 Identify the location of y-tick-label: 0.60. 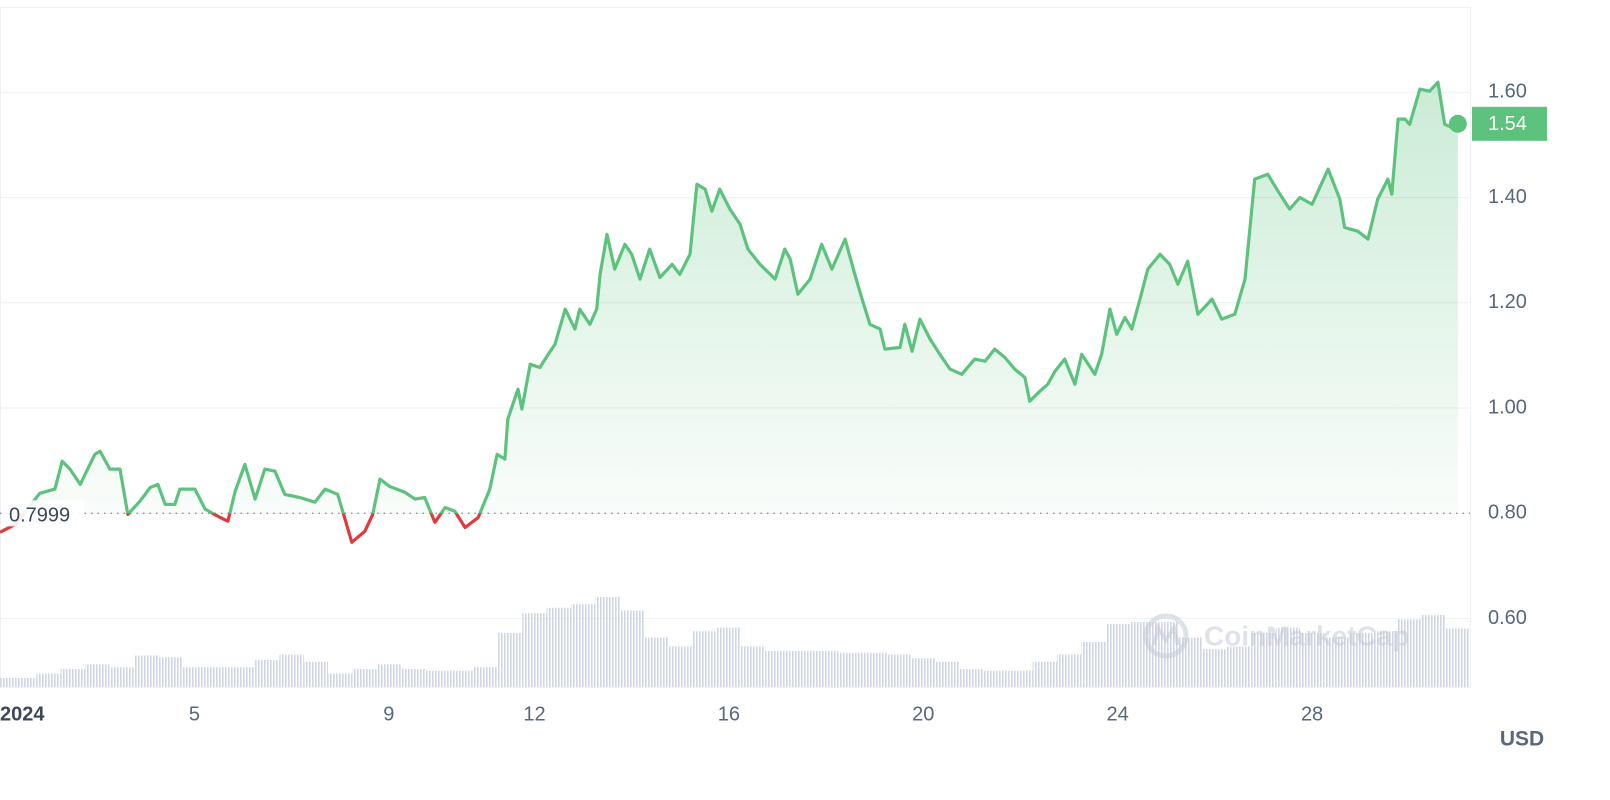
(1507, 618).